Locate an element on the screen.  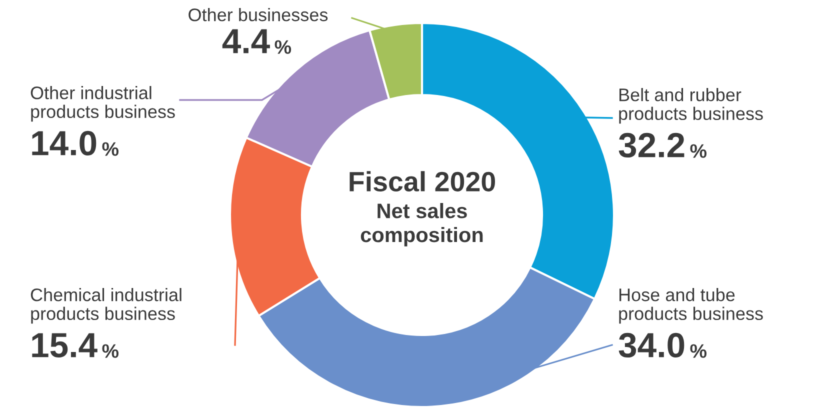
legend-label: Other businesses is located at coordinates (258, 15).